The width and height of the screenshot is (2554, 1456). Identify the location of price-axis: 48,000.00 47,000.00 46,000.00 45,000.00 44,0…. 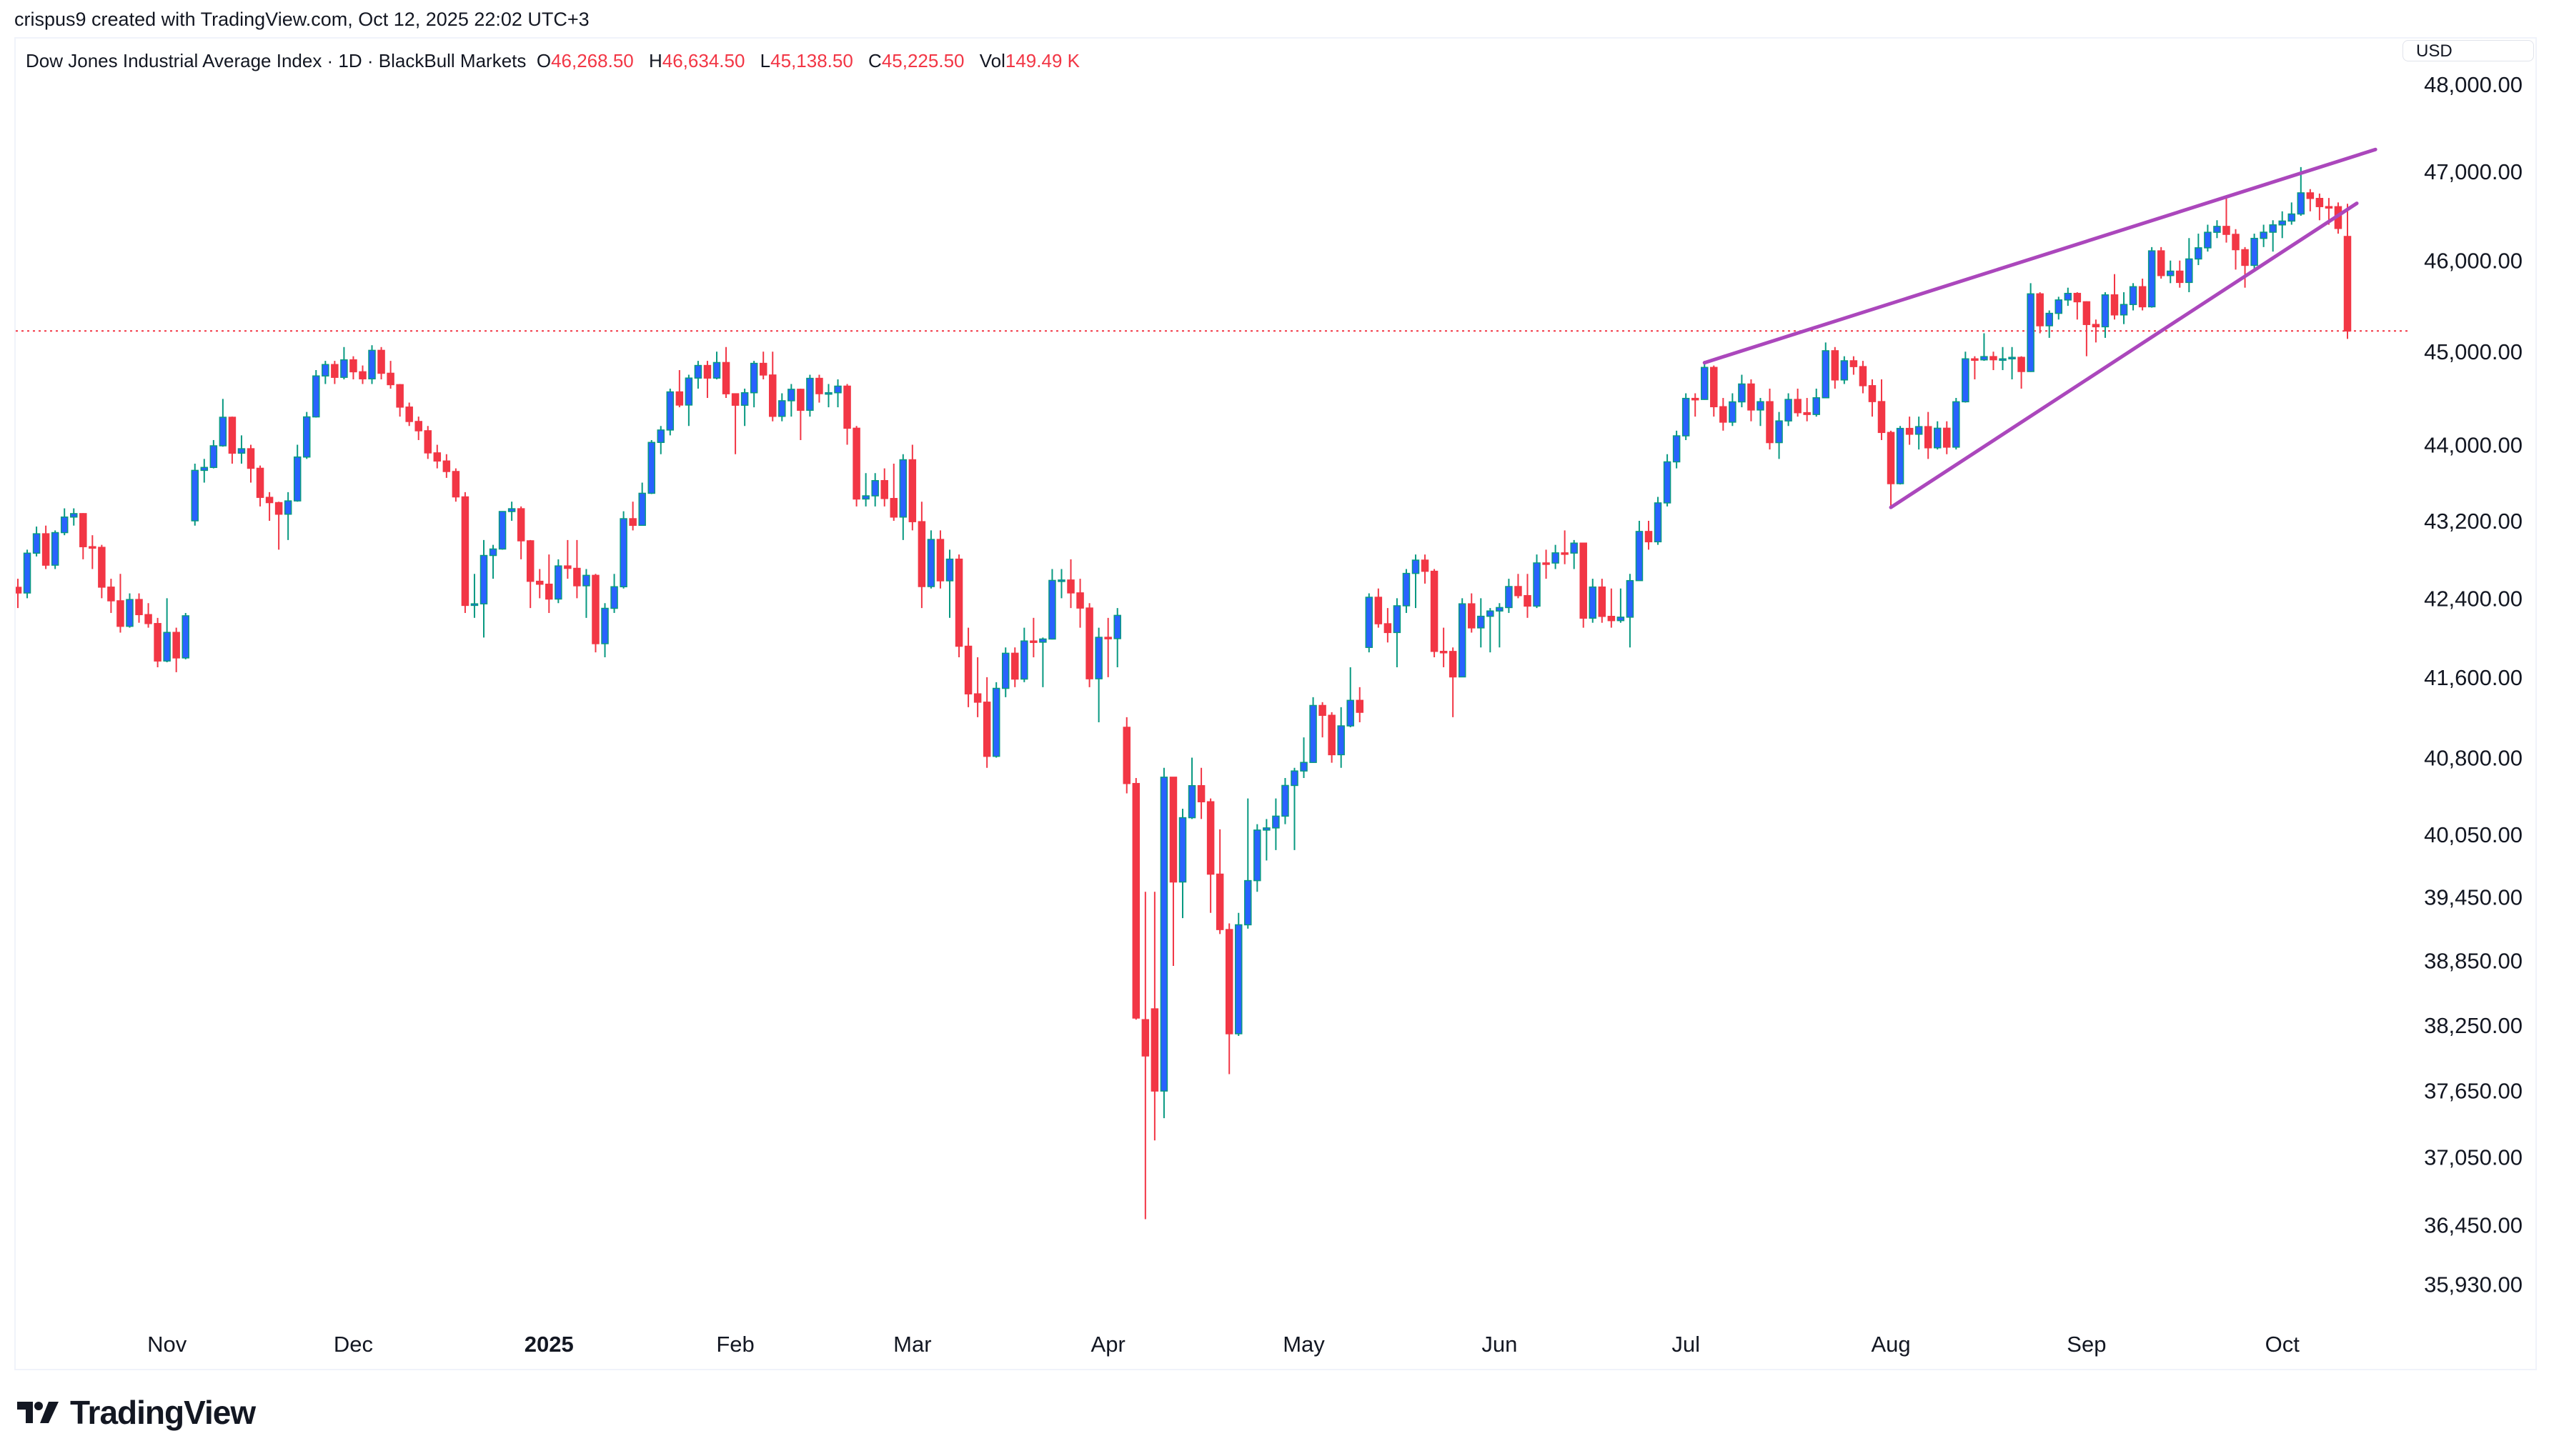
(2473, 684).